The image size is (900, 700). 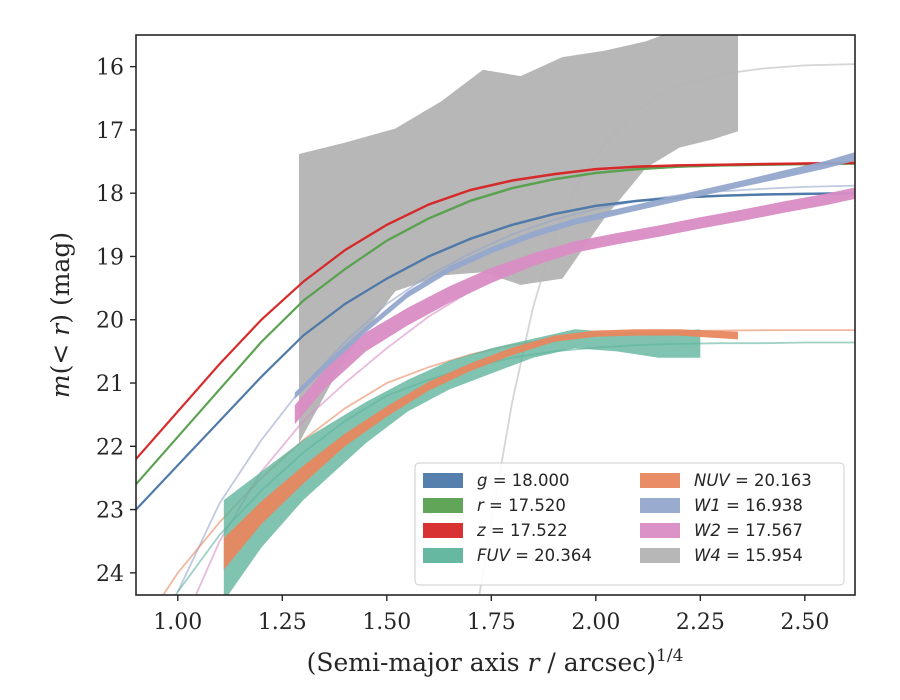 I want to click on legend-item-r: r = 17.520, so click(x=494, y=505).